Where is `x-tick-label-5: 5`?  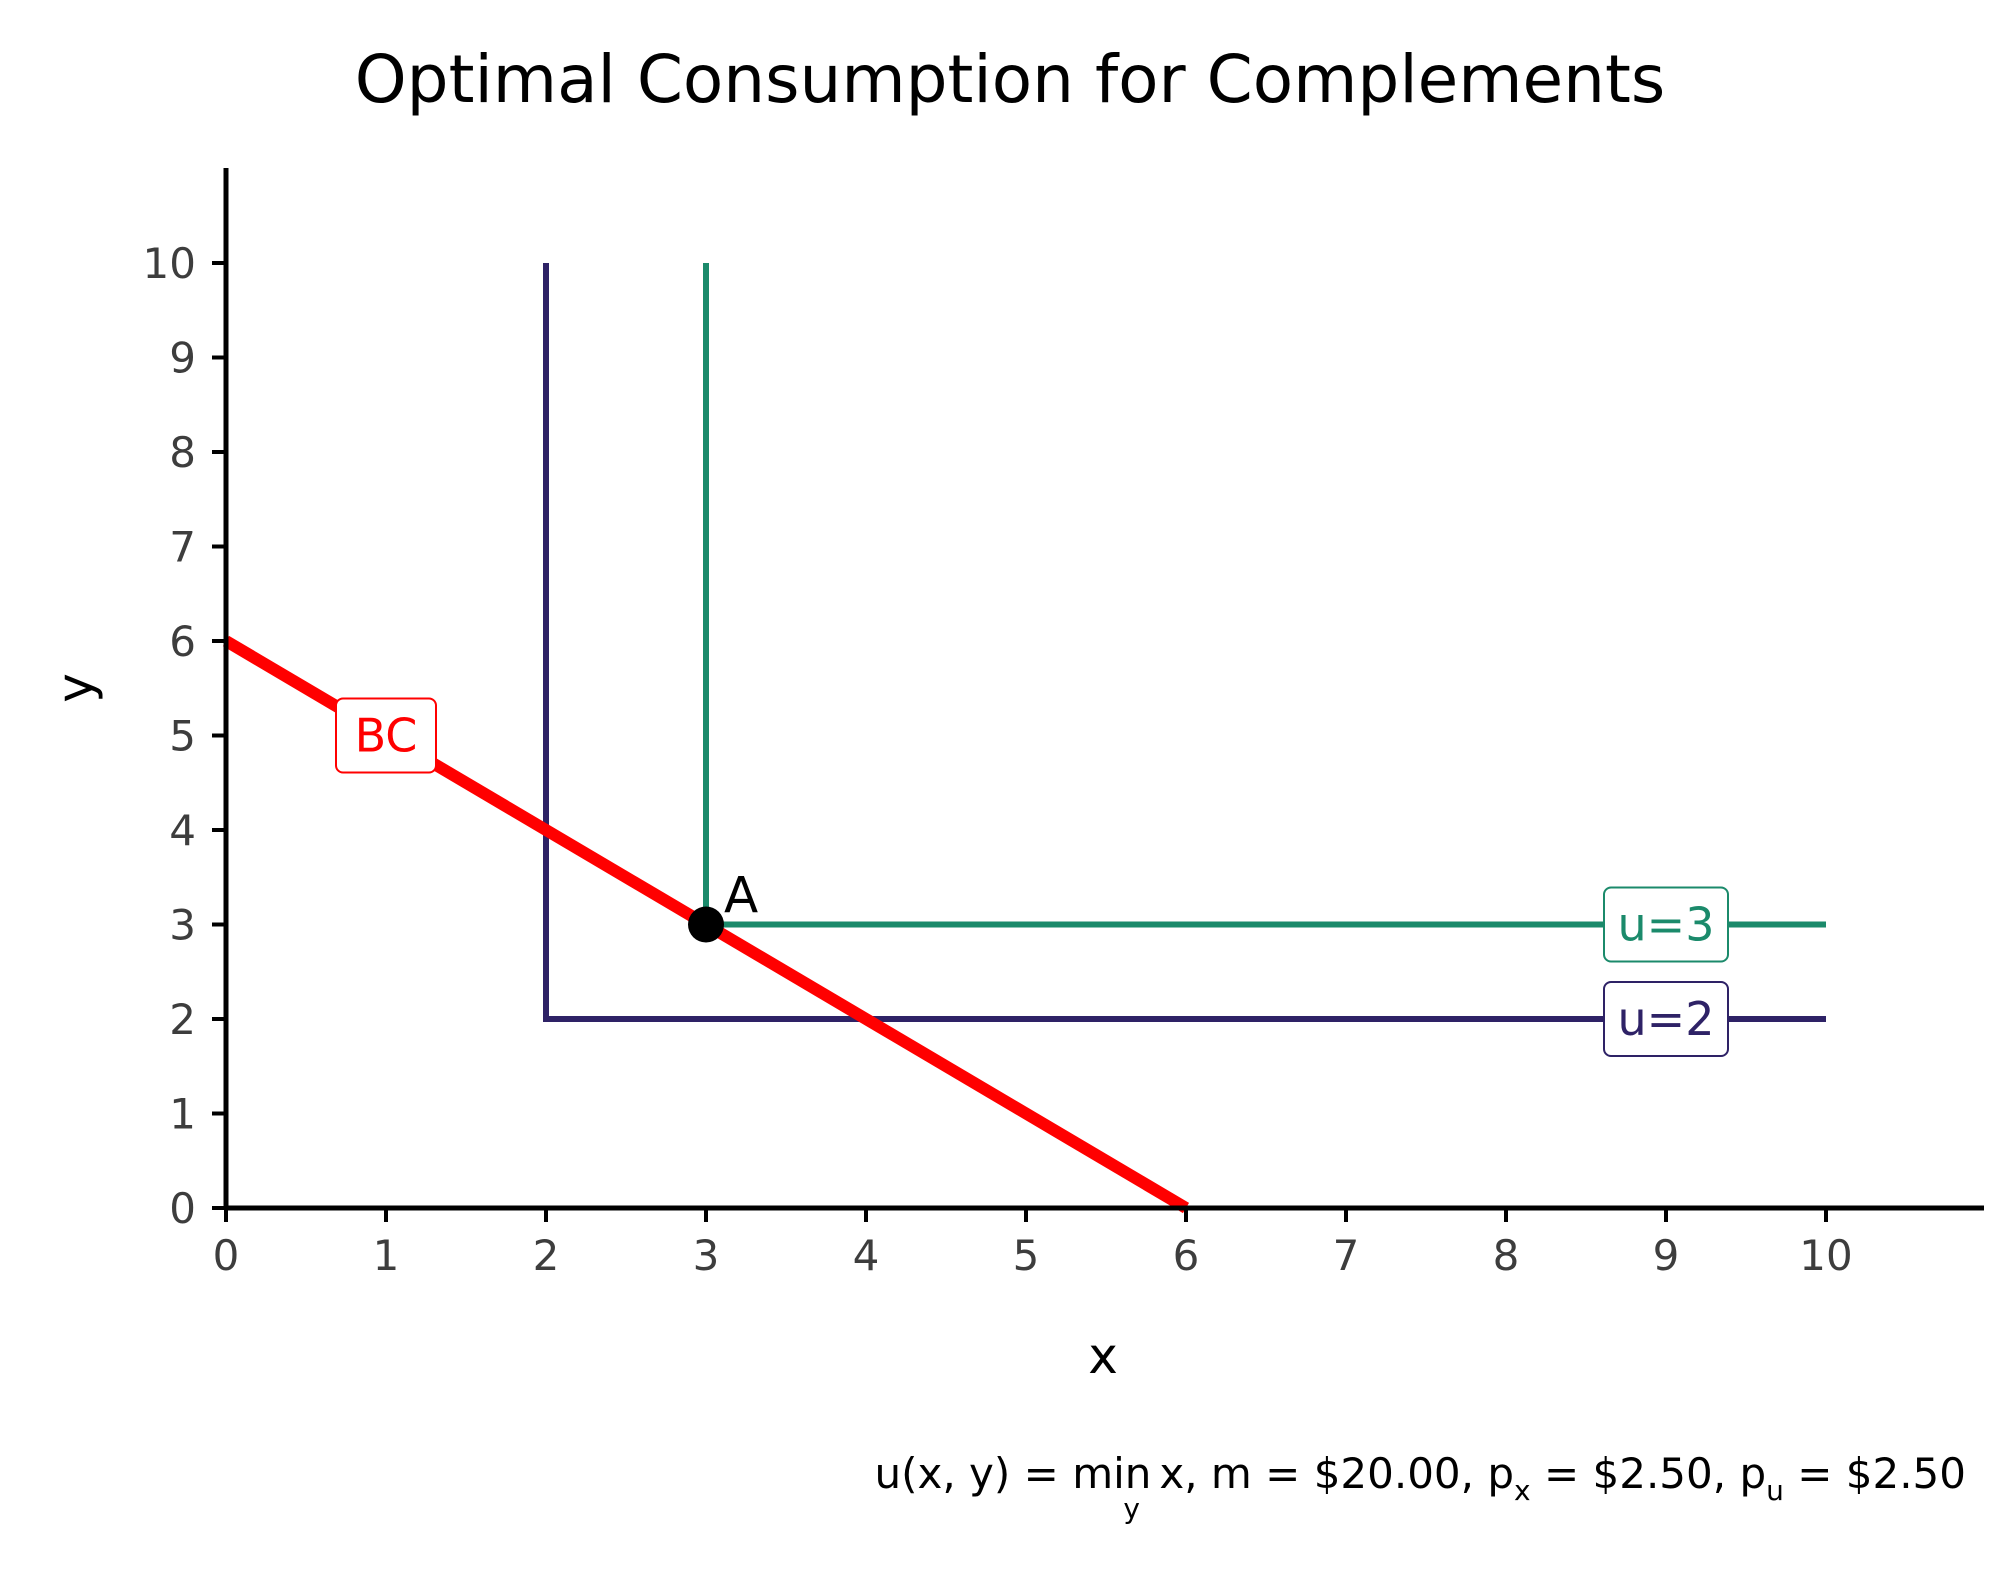 x-tick-label-5: 5 is located at coordinates (1026, 1255).